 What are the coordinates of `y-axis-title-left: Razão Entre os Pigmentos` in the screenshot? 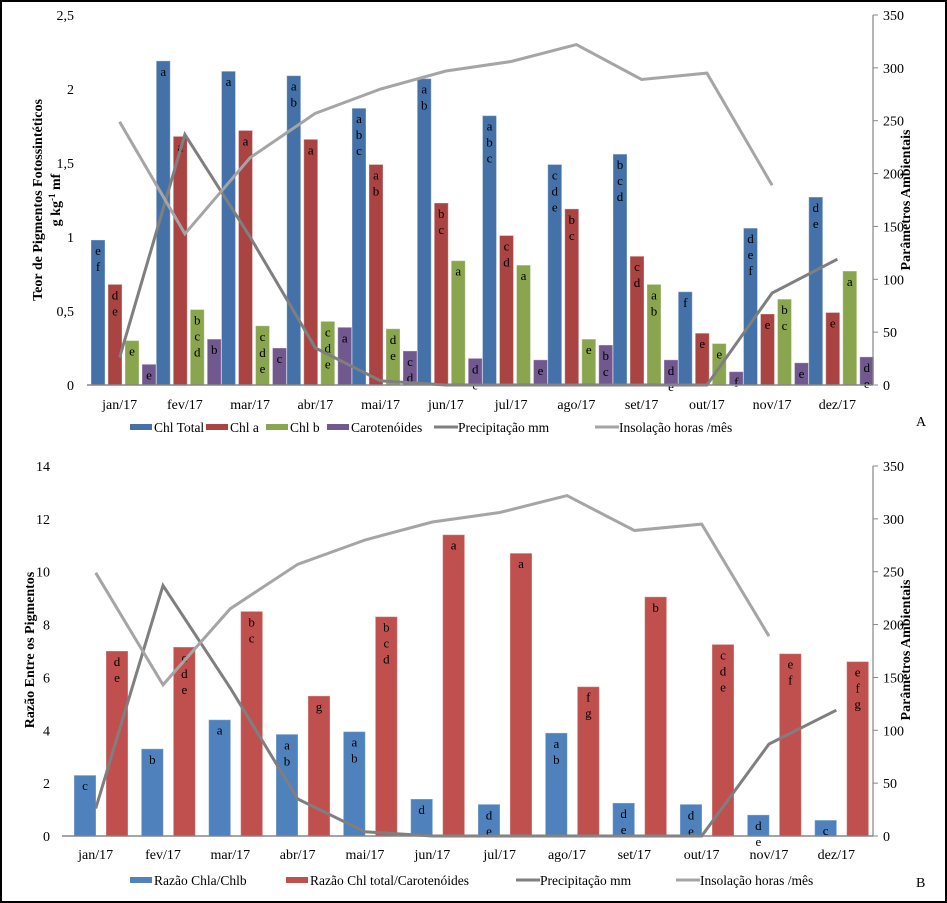 It's located at (30, 649).